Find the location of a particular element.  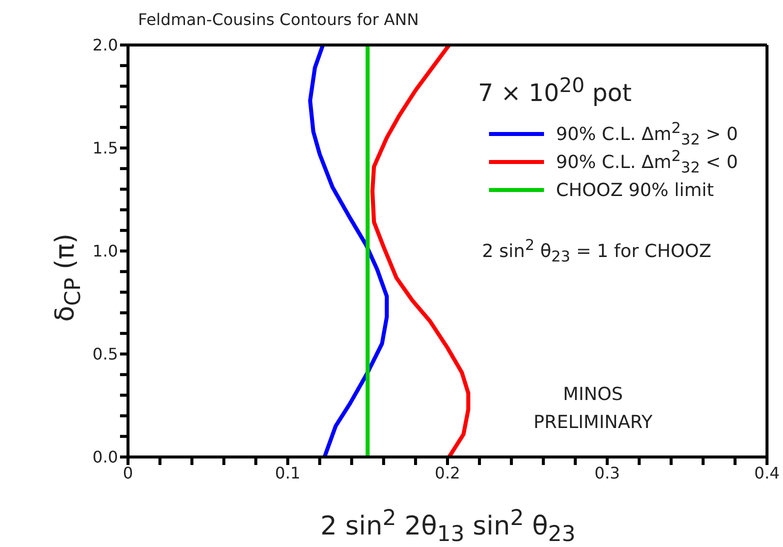

y-tick-label: 0.5 is located at coordinates (105, 354).